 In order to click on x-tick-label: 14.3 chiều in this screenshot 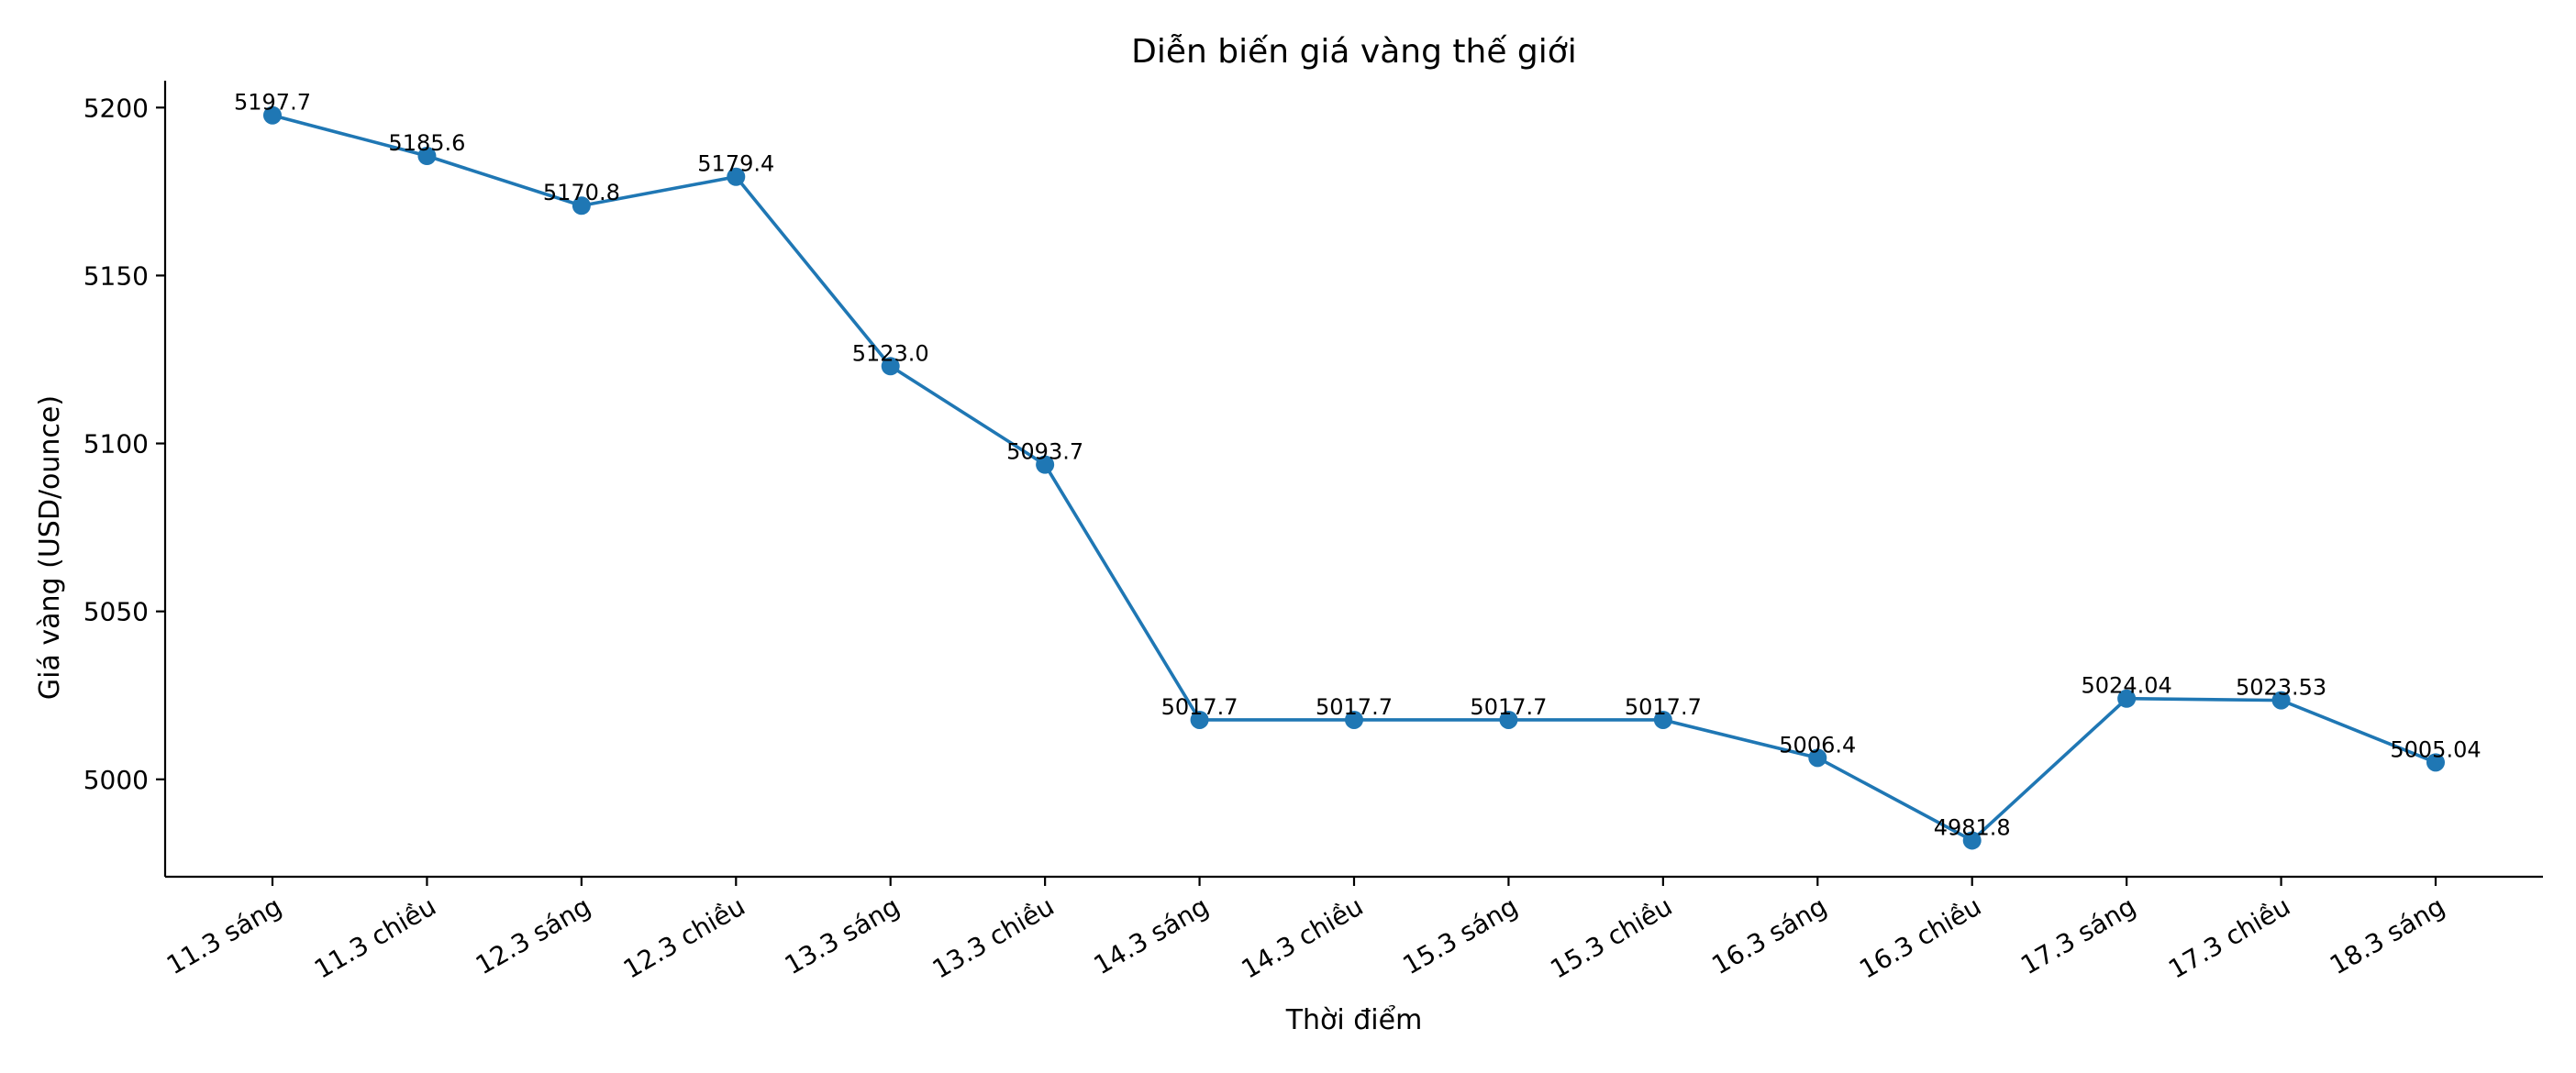, I will do `click(1303, 937)`.